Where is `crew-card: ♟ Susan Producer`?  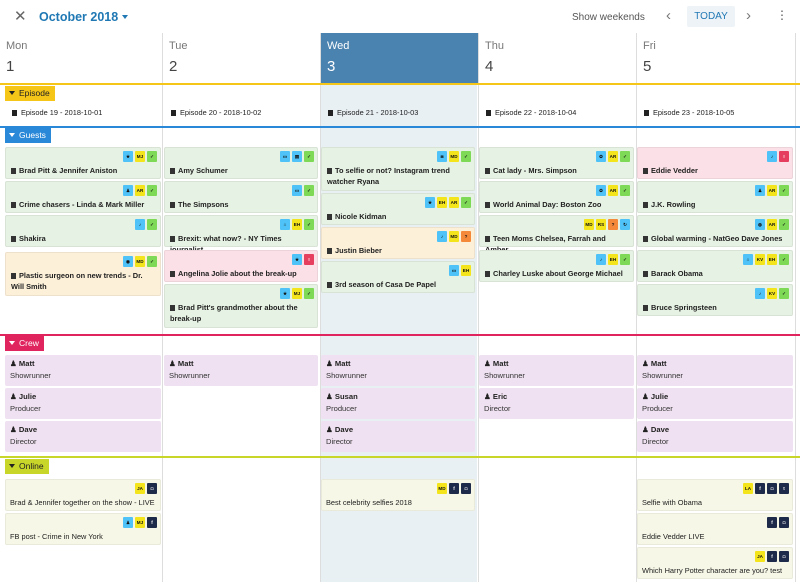
crew-card: ♟ Susan Producer is located at coordinates (398, 403).